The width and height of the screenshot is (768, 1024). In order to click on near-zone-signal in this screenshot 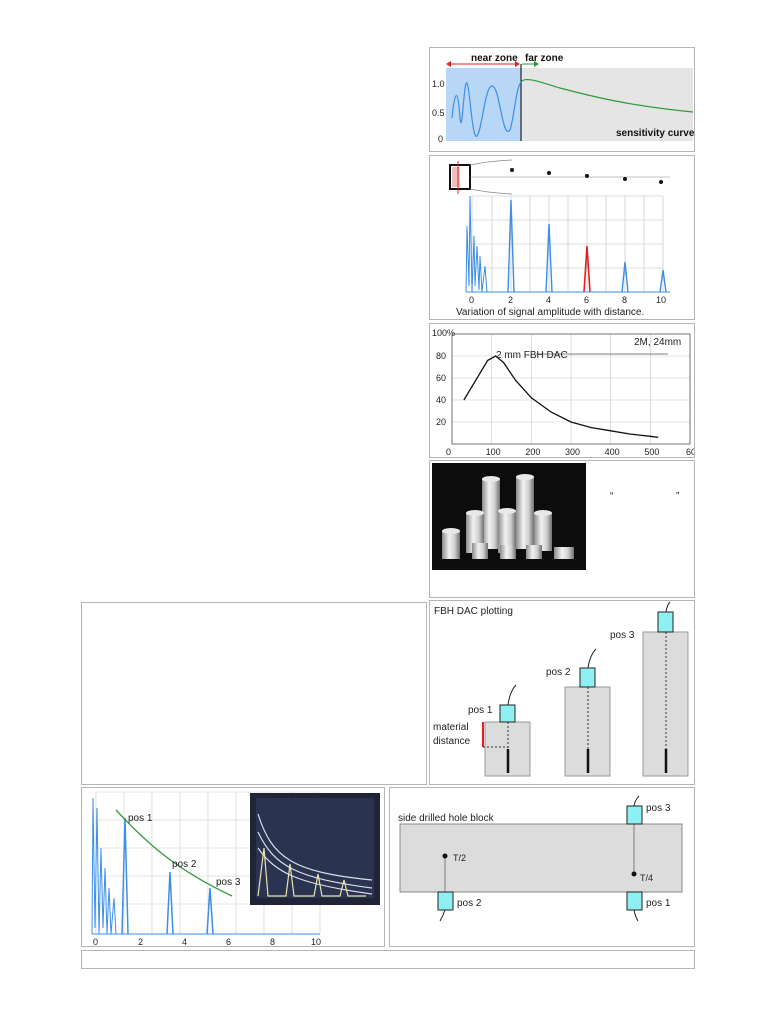, I will do `click(486, 109)`.